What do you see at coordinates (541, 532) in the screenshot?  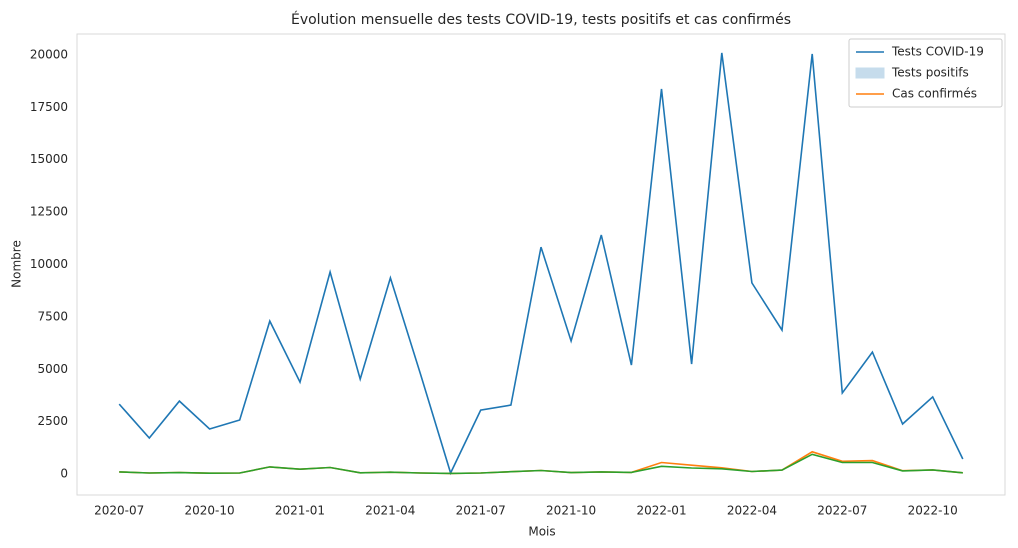 I see `x-axis-label: Mois` at bounding box center [541, 532].